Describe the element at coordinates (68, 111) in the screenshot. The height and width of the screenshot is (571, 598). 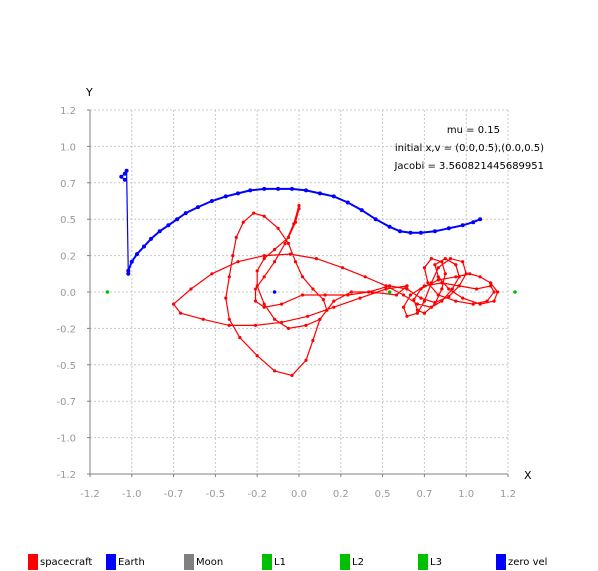
I see `y-tick-label: 1.2` at that location.